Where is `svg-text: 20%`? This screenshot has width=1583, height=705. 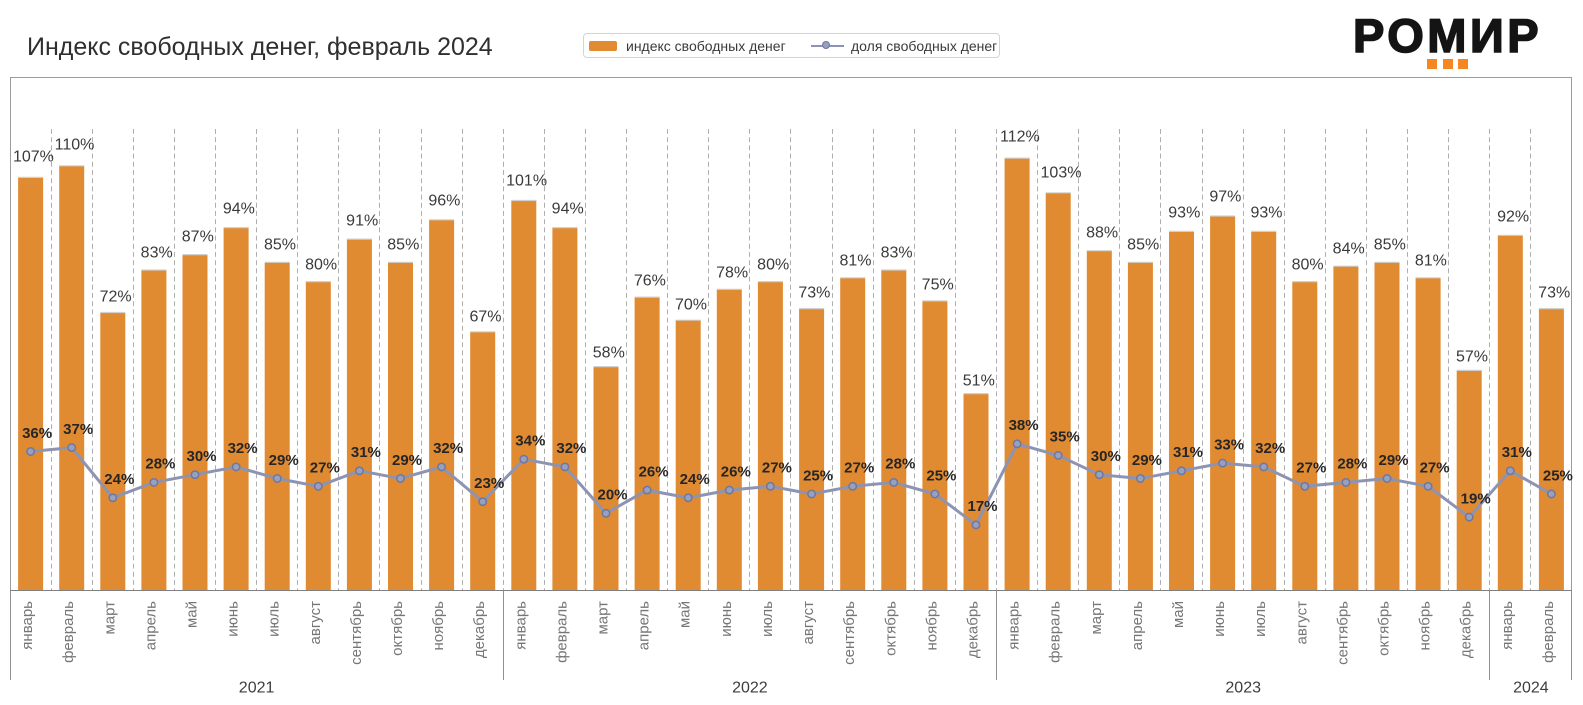
svg-text: 20% is located at coordinates (612, 495).